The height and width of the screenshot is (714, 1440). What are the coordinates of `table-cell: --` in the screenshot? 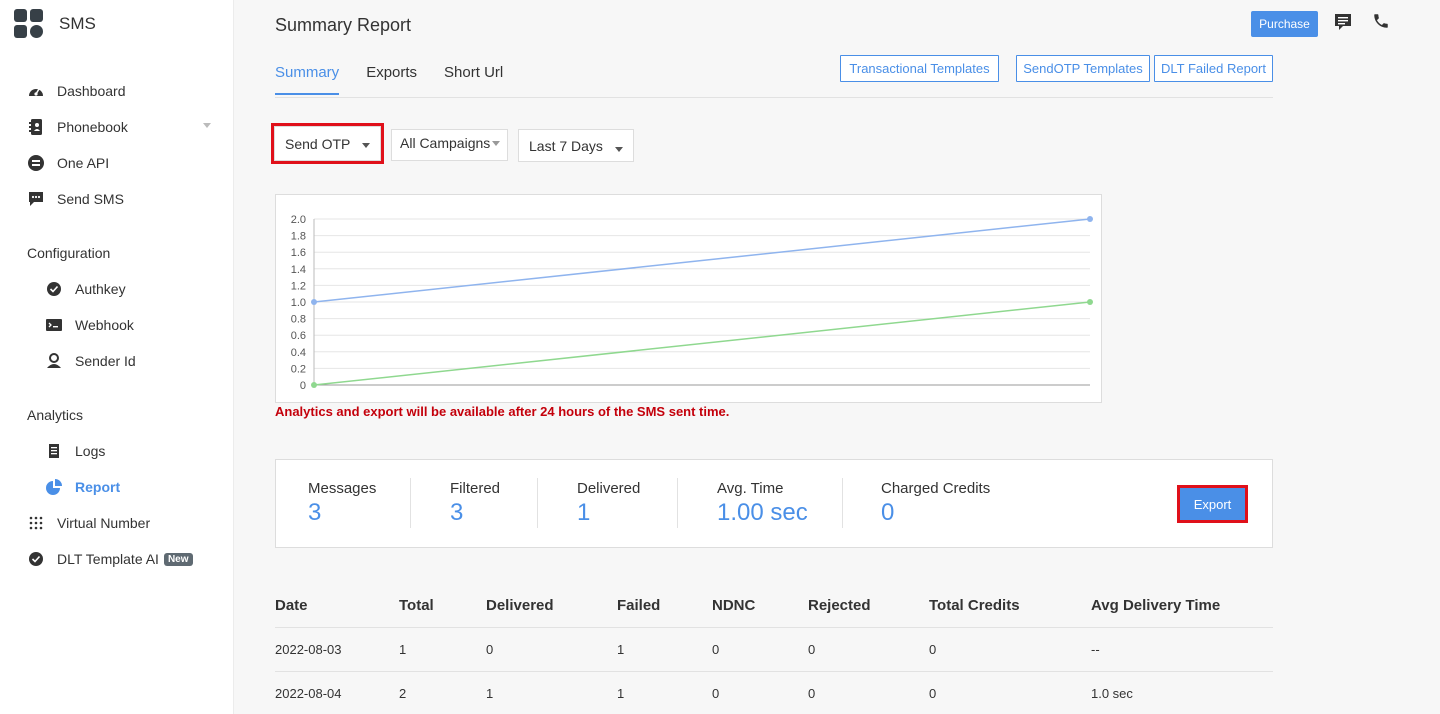 It's located at (1095, 649).